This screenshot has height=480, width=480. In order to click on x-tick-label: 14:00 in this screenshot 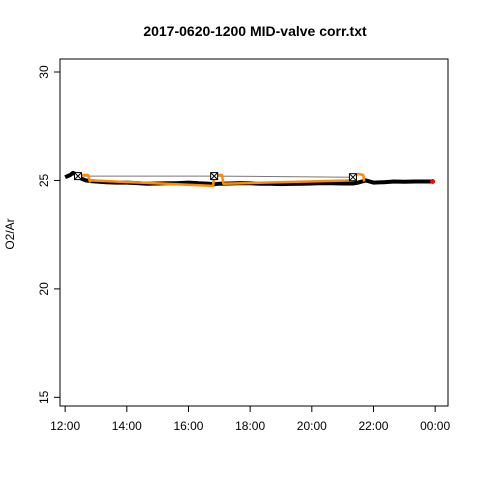, I will do `click(127, 426)`.